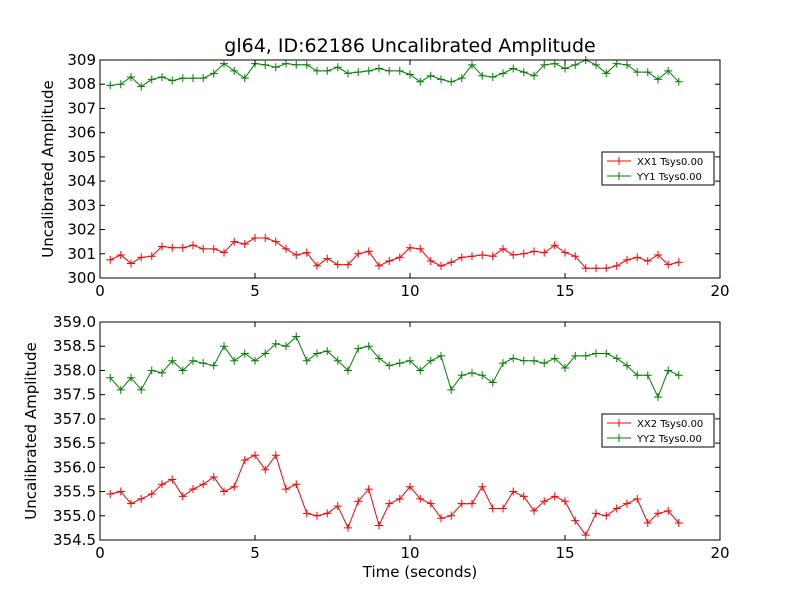 Image resolution: width=800 pixels, height=600 pixels. I want to click on y-tick-label: 301, so click(81, 254).